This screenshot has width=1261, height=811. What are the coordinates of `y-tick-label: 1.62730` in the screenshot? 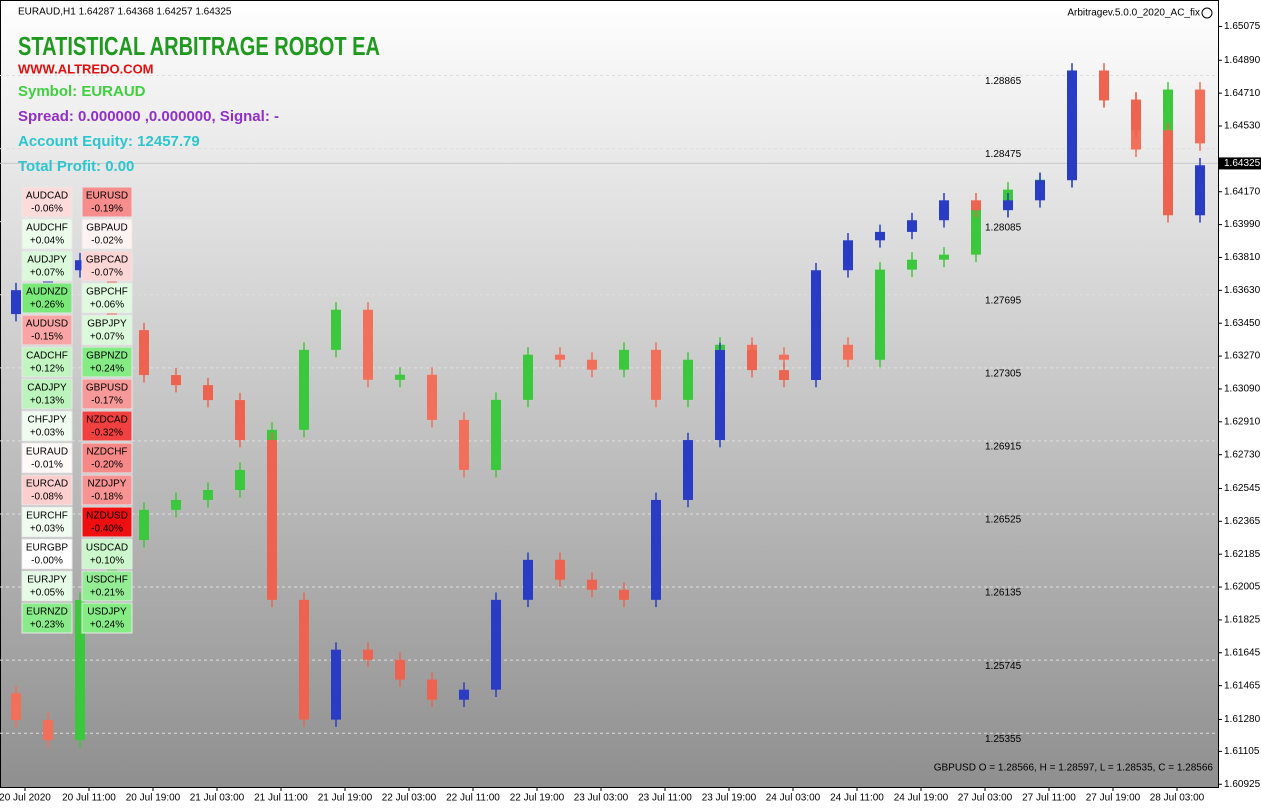 It's located at (1242, 454).